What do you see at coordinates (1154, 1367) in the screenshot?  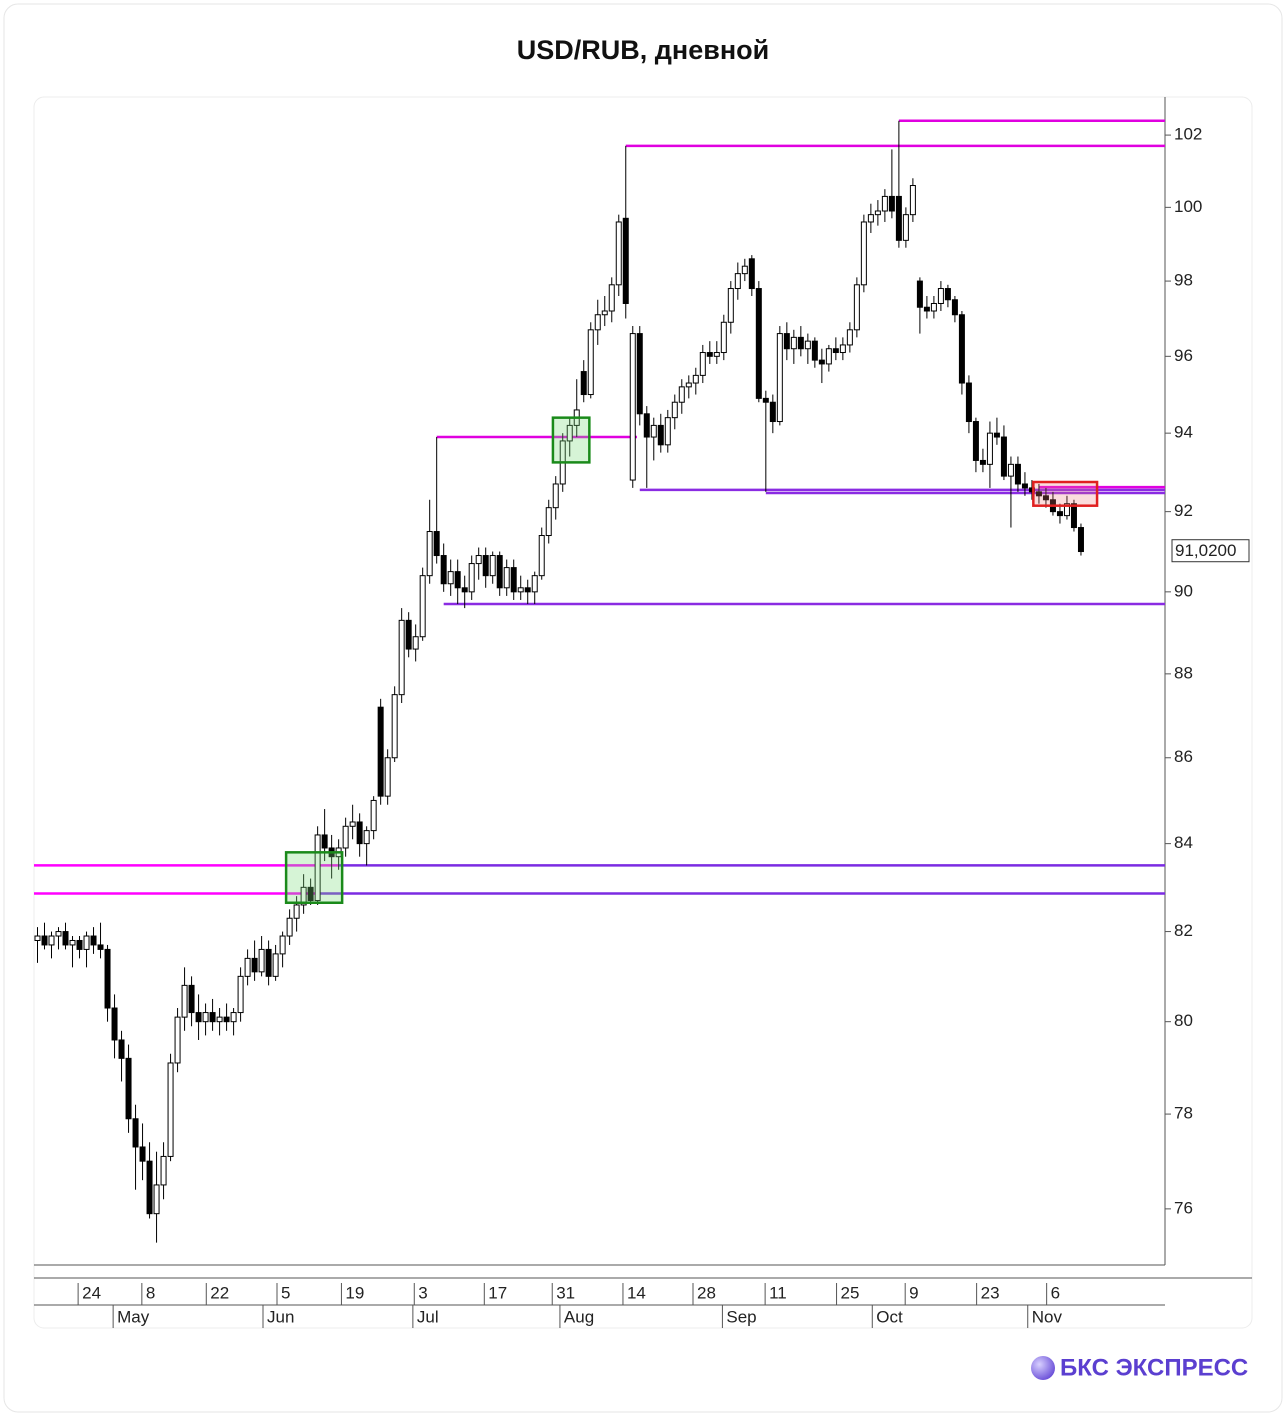 I see `brand: БКС ЭКСПРЕСС` at bounding box center [1154, 1367].